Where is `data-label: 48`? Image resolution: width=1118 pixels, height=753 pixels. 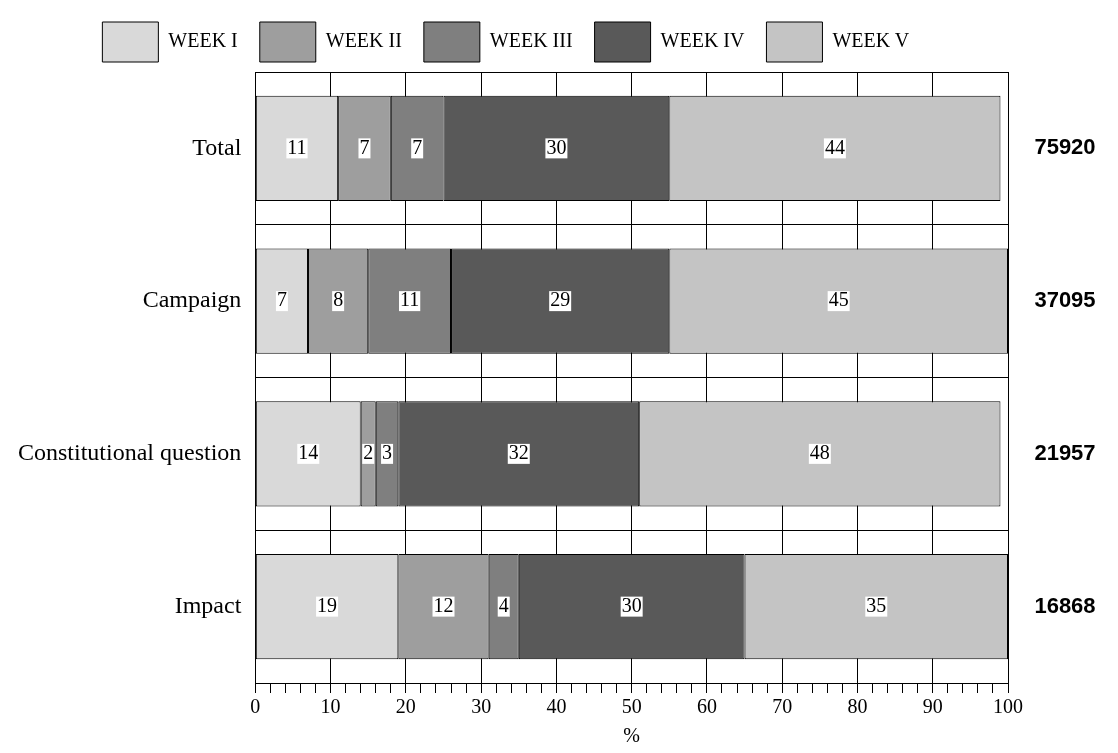
data-label: 48 is located at coordinates (819, 452).